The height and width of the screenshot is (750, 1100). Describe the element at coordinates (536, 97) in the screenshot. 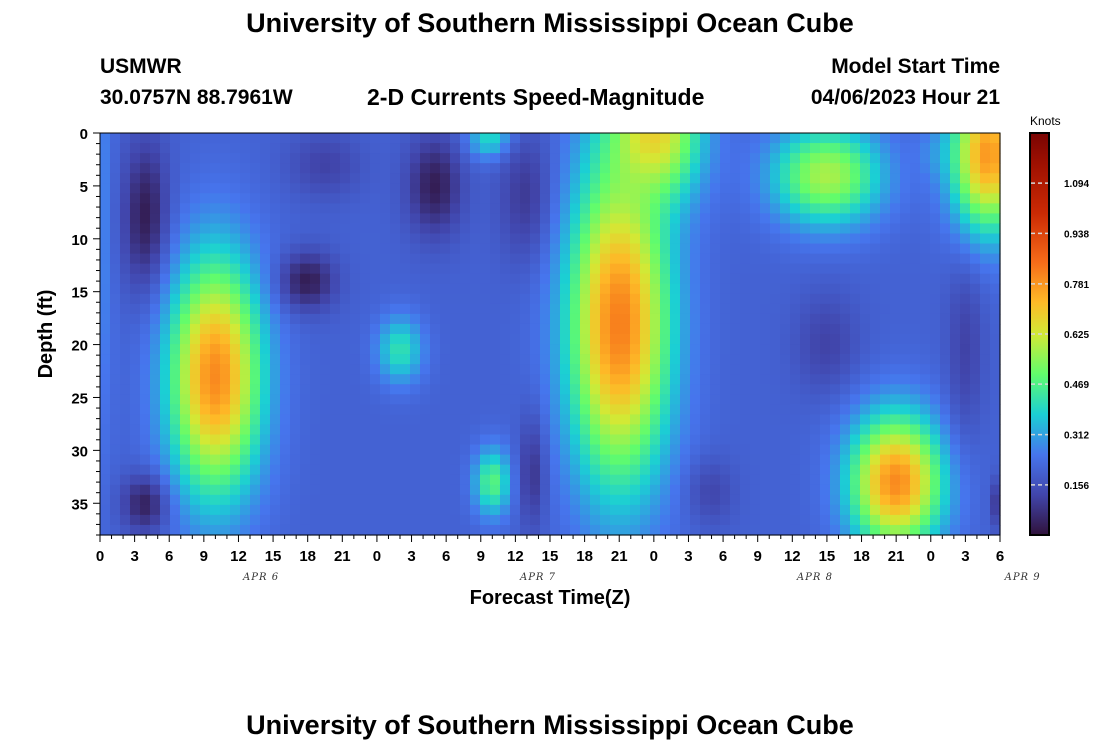

I see `chart-subtitle: 2-D Currents Speed-Magnitude` at that location.